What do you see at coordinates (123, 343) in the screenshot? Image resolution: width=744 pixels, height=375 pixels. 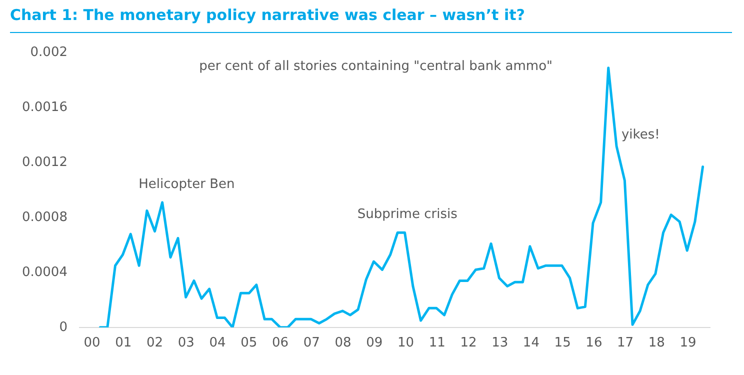 I see `x-tick-label: 01` at bounding box center [123, 343].